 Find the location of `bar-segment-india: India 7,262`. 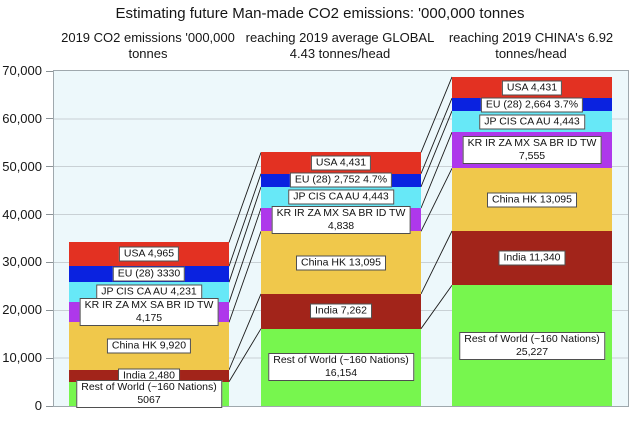

bar-segment-india: India 7,262 is located at coordinates (341, 311).